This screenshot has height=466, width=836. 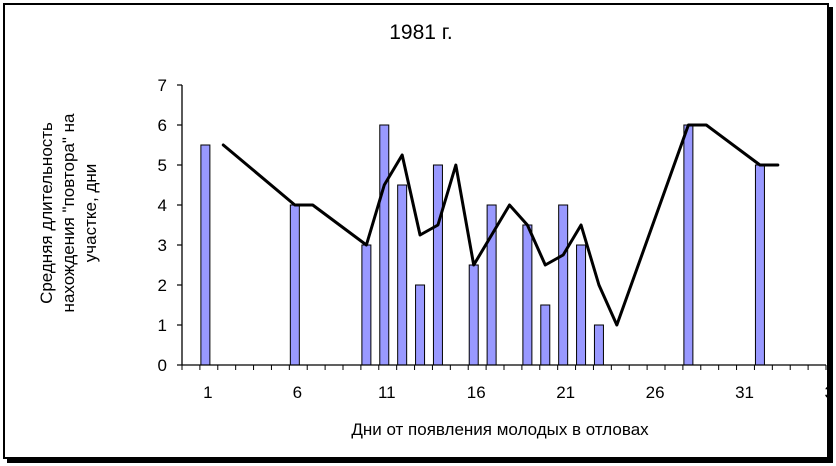 What do you see at coordinates (420, 32) in the screenshot?
I see `chart-title: 1981 г.` at bounding box center [420, 32].